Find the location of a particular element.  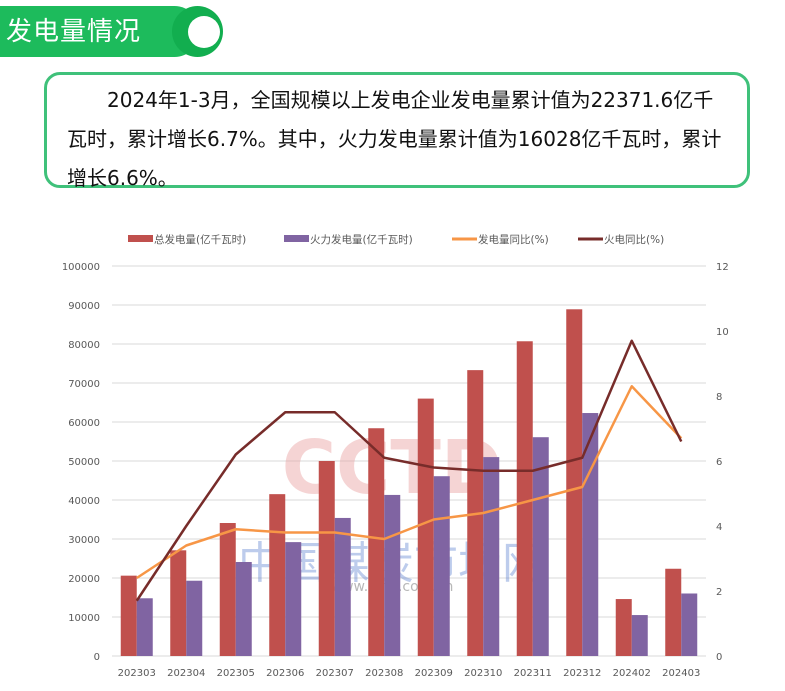

x-tick-label: 202309 is located at coordinates (434, 673).